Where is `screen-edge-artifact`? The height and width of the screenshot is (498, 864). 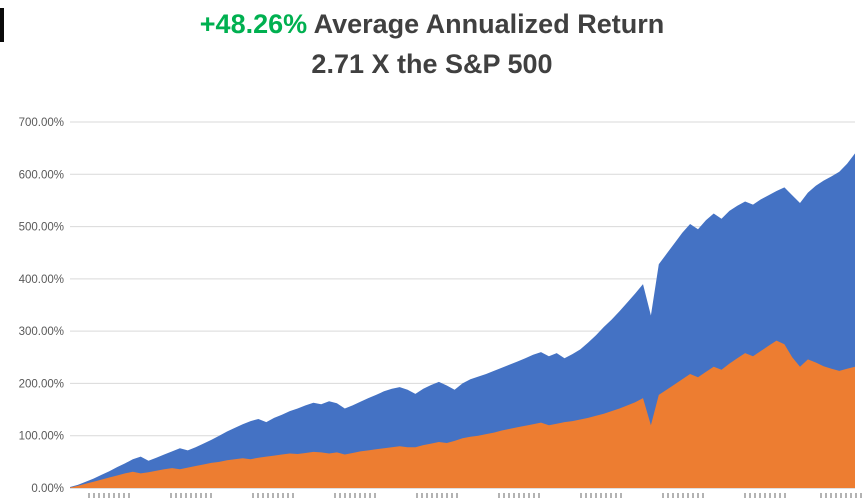 screen-edge-artifact is located at coordinates (2, 25).